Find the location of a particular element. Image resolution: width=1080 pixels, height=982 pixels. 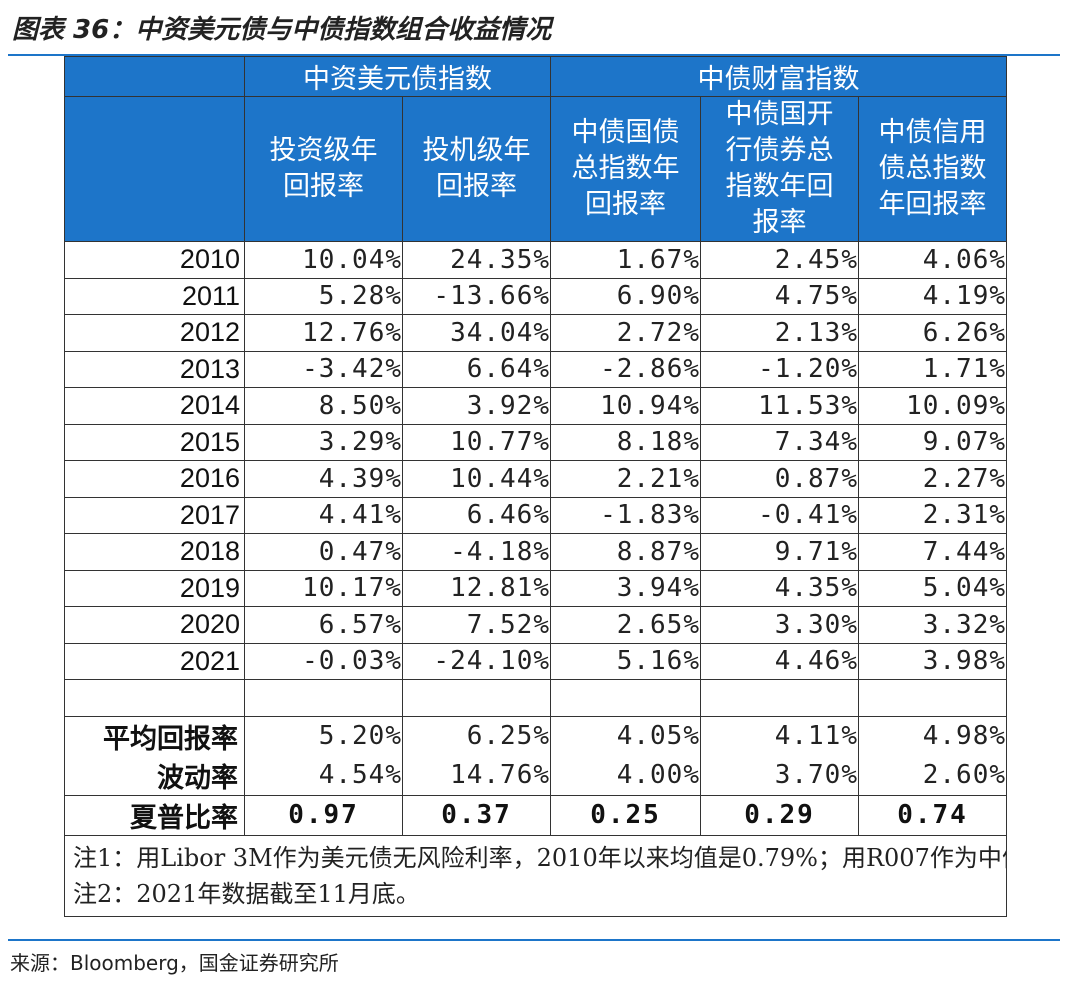

stat-row-volatility: 波动率 4.54% 14.76% 4.00% 3.70% 2.60% is located at coordinates (536, 775).